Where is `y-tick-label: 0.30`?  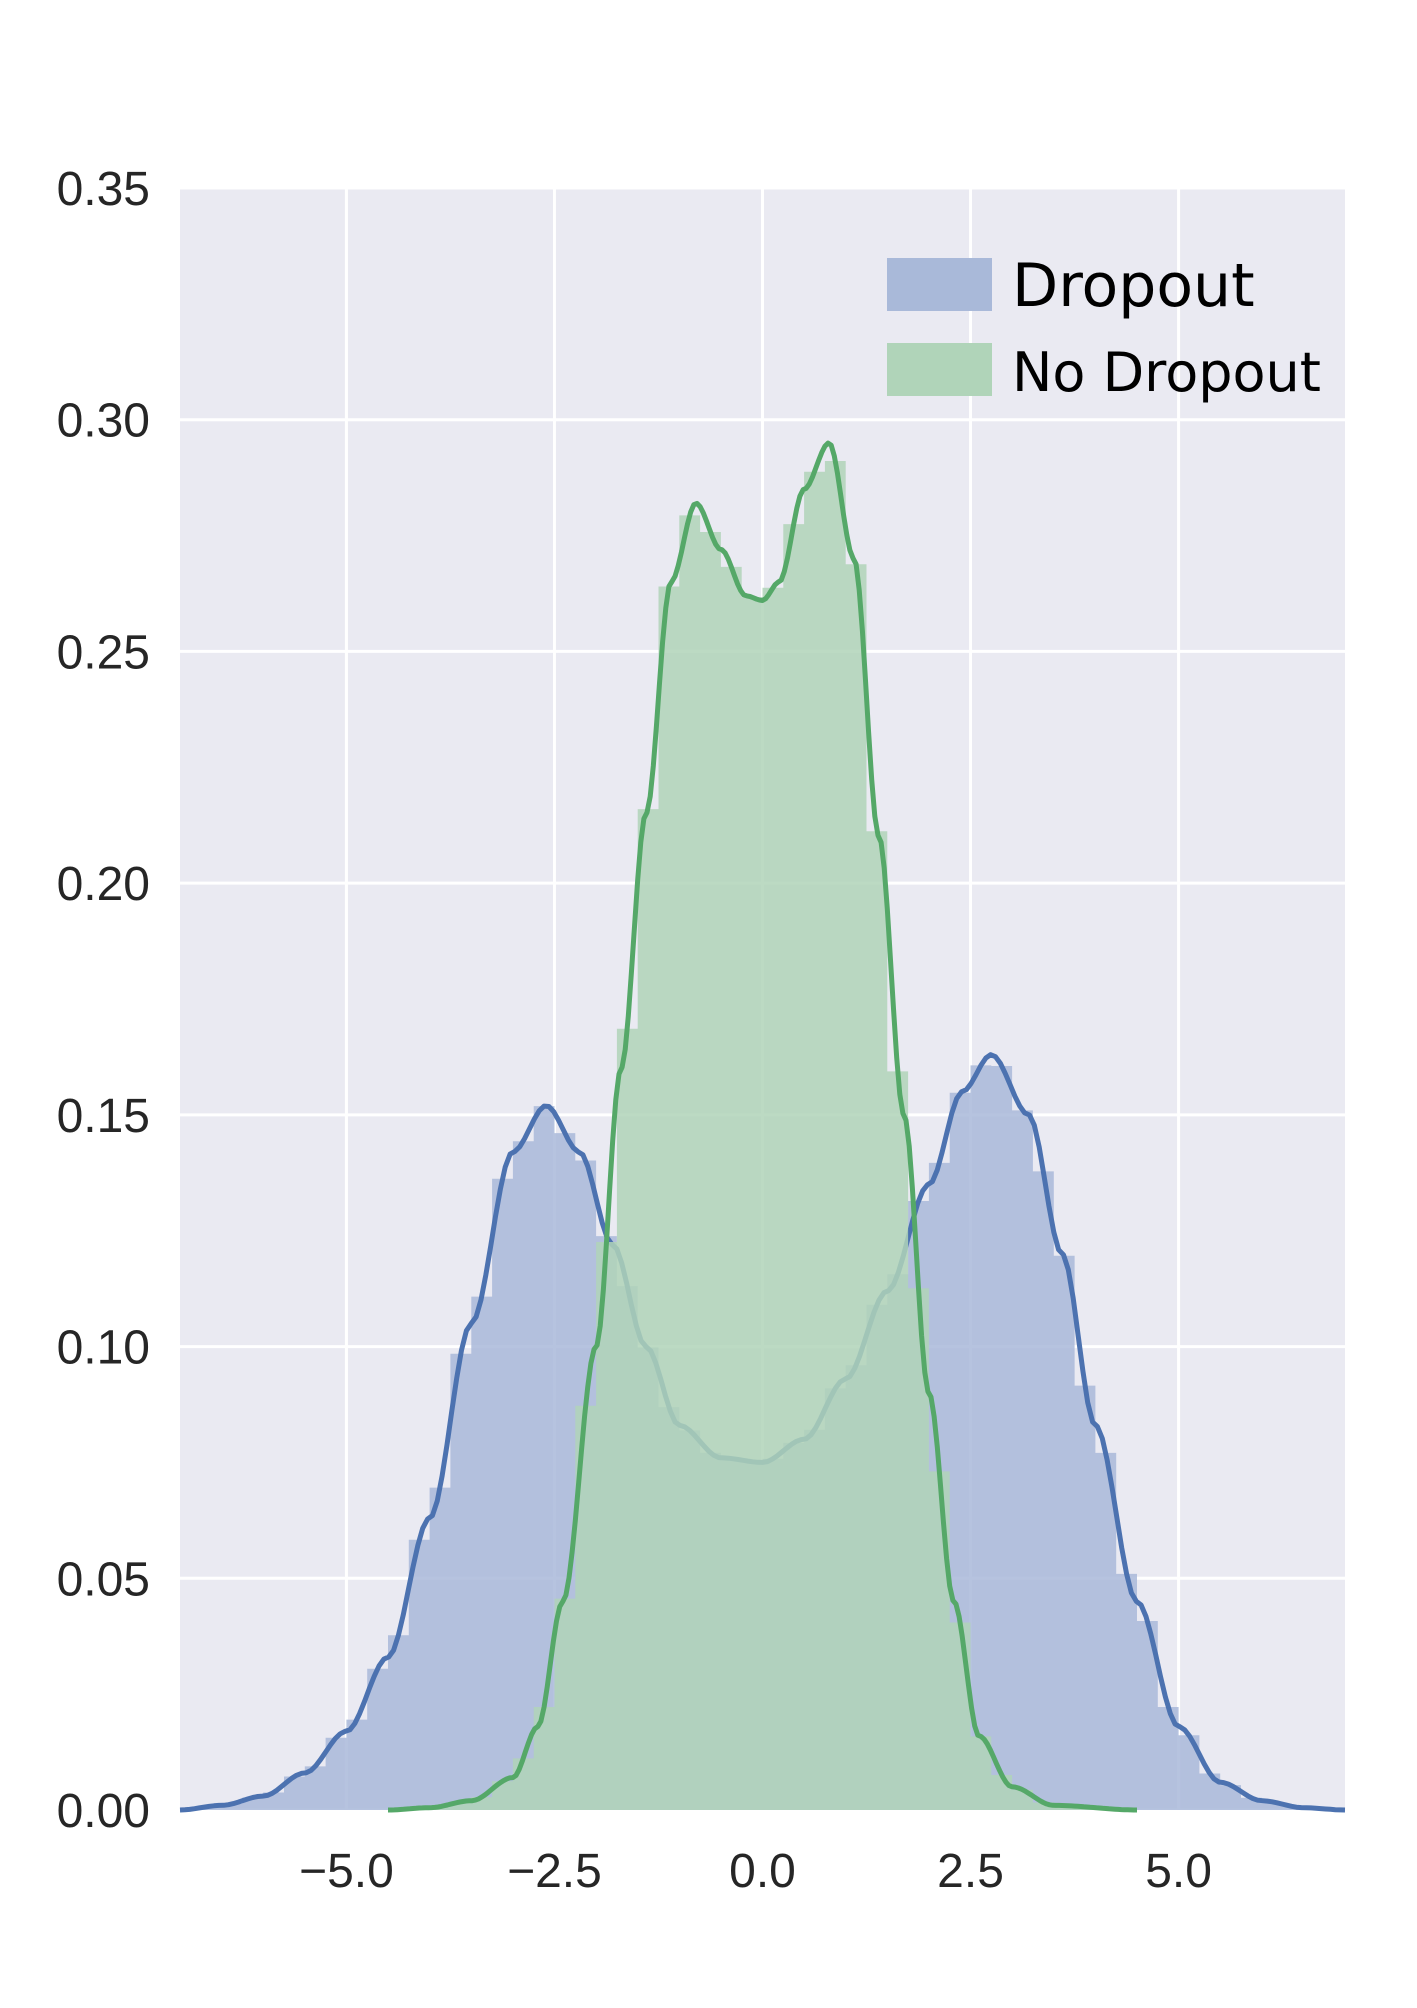
y-tick-label: 0.30 is located at coordinates (103, 421).